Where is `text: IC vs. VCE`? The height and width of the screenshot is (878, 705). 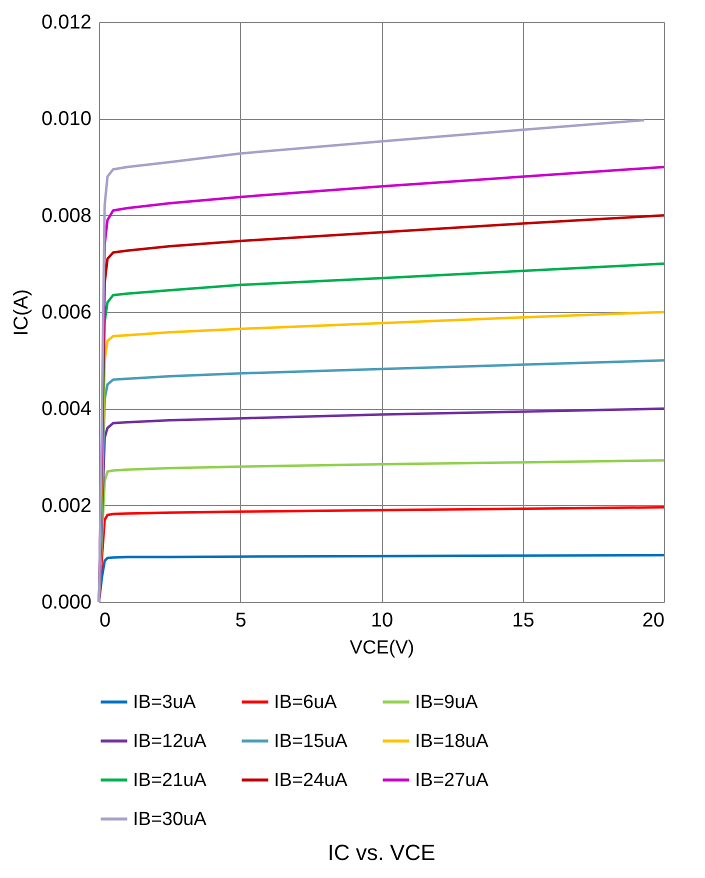 text: IC vs. VCE is located at coordinates (382, 852).